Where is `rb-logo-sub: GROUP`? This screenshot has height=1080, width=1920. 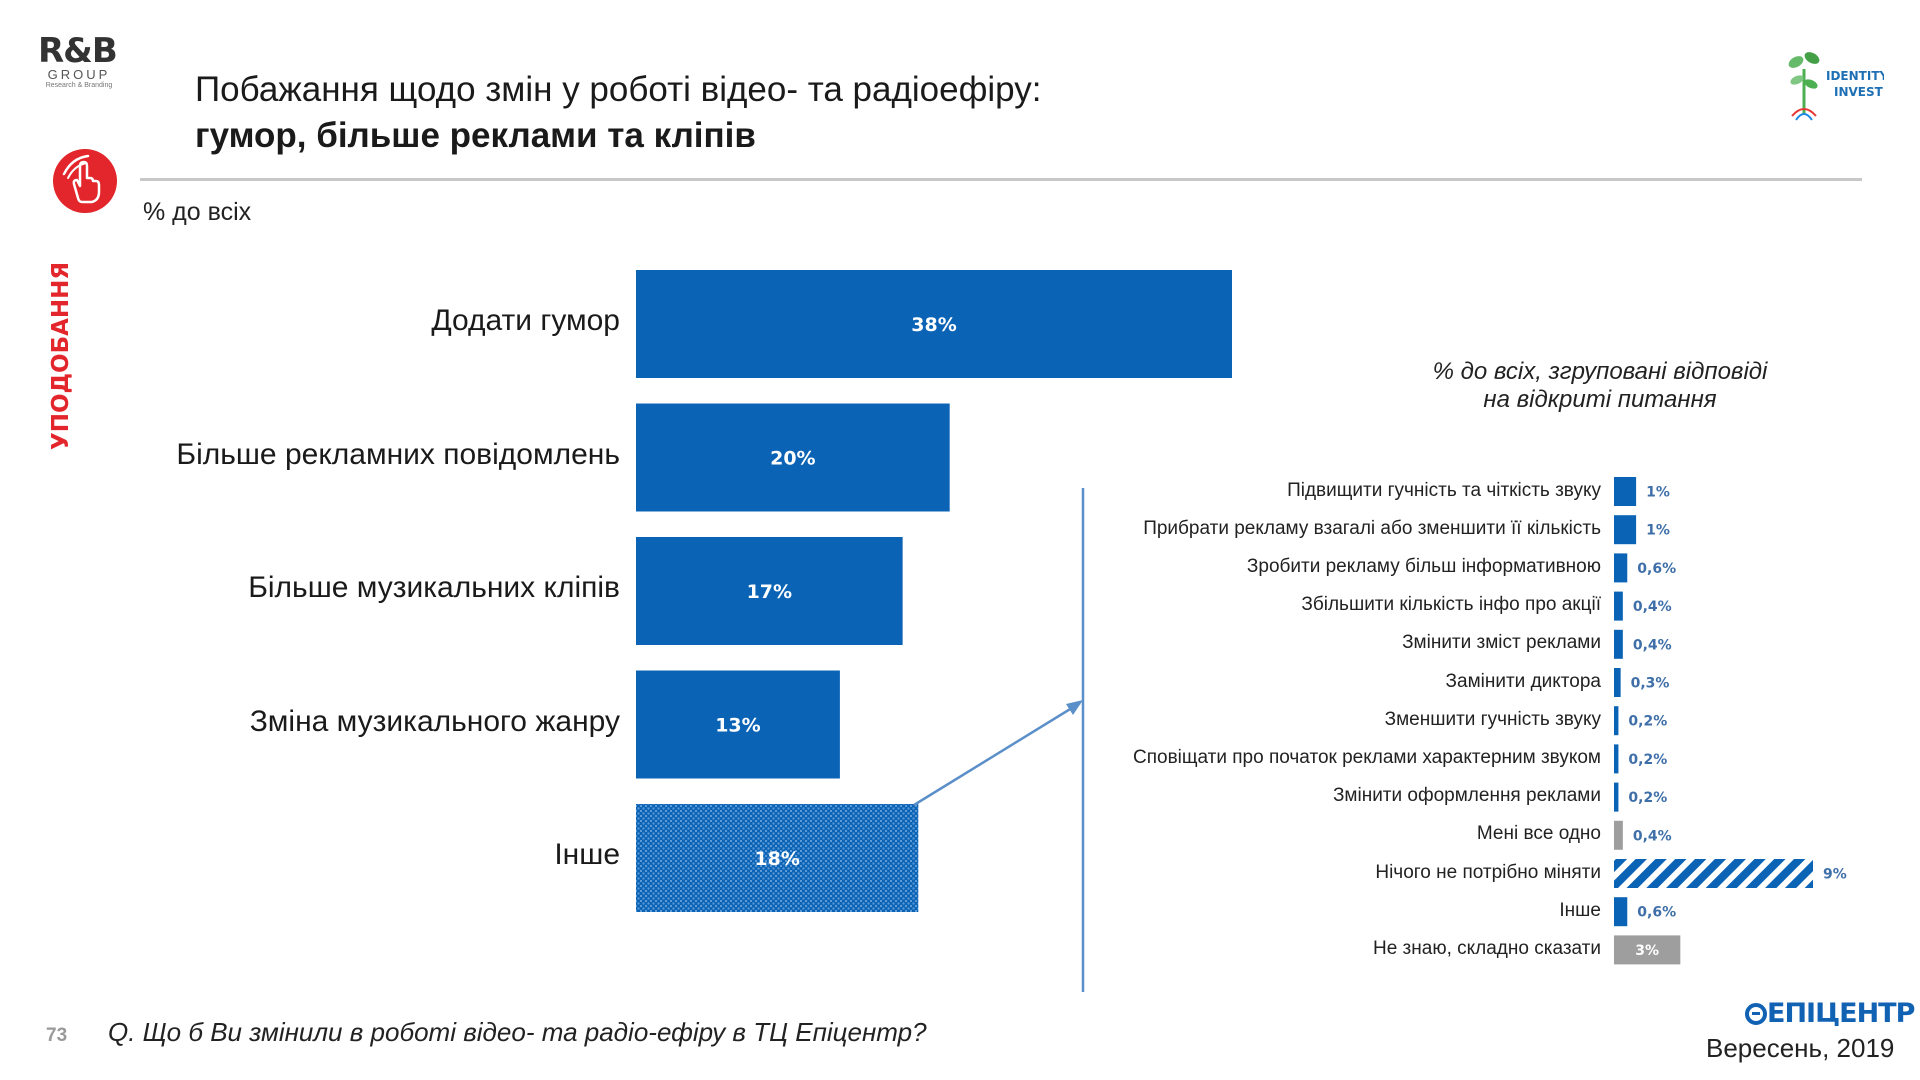 rb-logo-sub: GROUP is located at coordinates (79, 74).